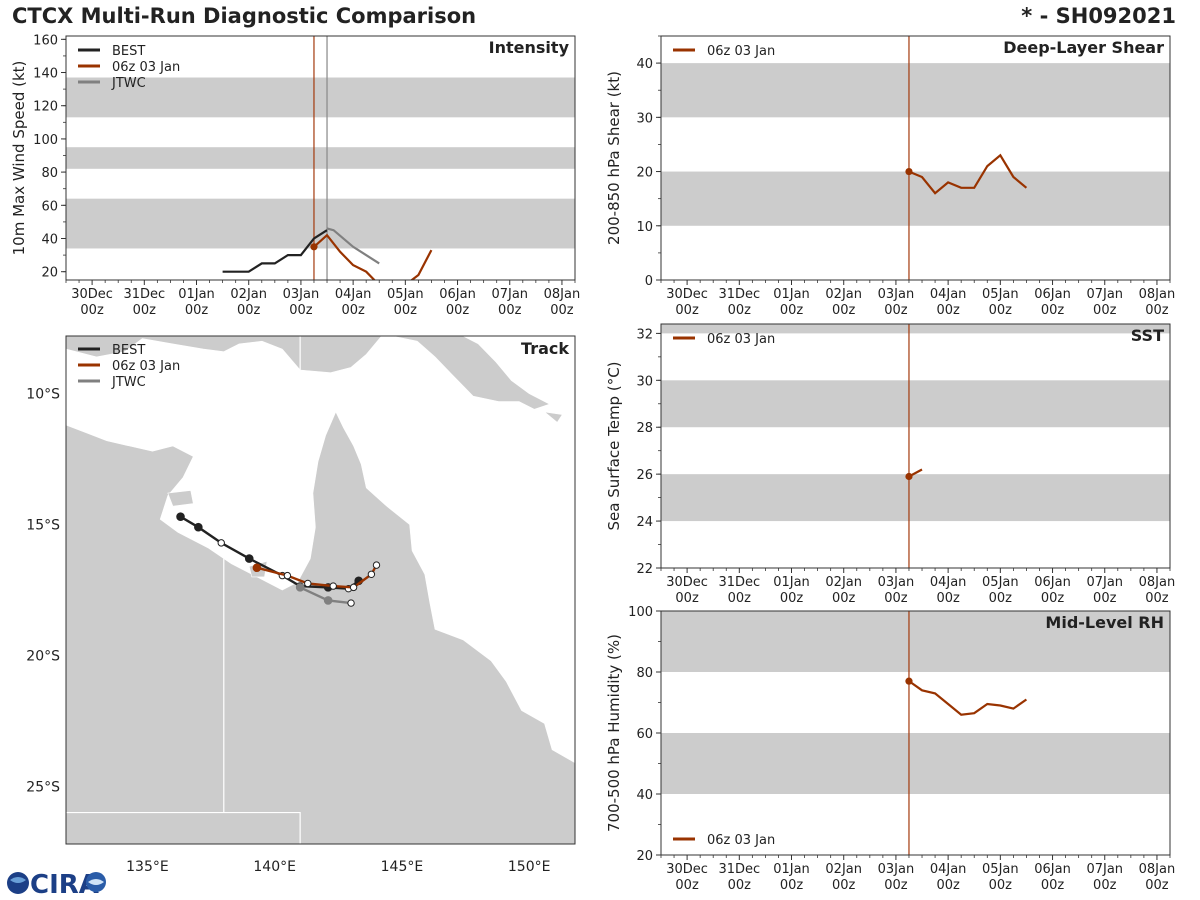 This screenshot has height=900, width=1200. Describe the element at coordinates (614, 445) in the screenshot. I see `sst-ylabel: Sea Surface Temp (°C)` at that location.